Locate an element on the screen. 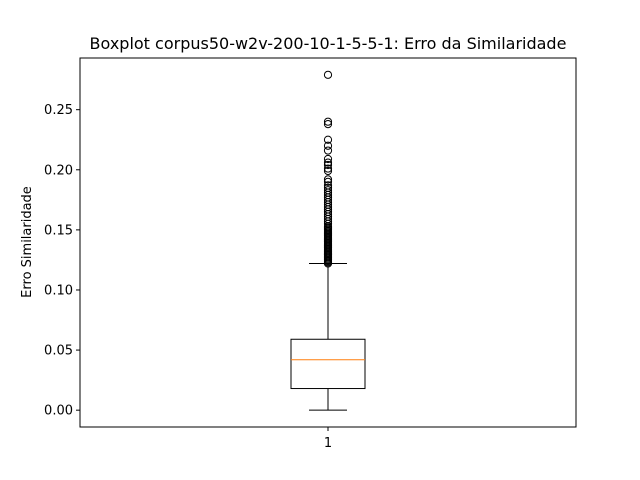  x-tick-label: 1 is located at coordinates (328, 443).